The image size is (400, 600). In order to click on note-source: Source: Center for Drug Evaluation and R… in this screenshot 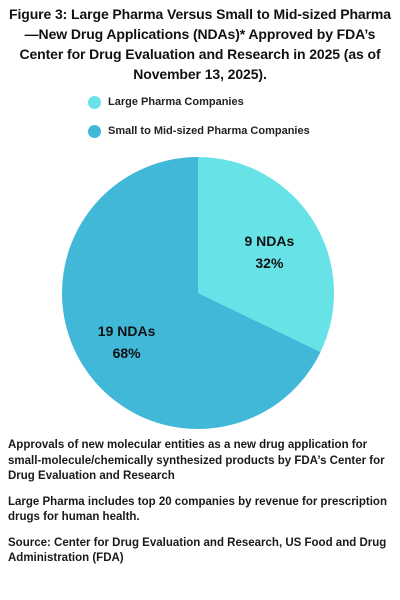, I will do `click(197, 550)`.